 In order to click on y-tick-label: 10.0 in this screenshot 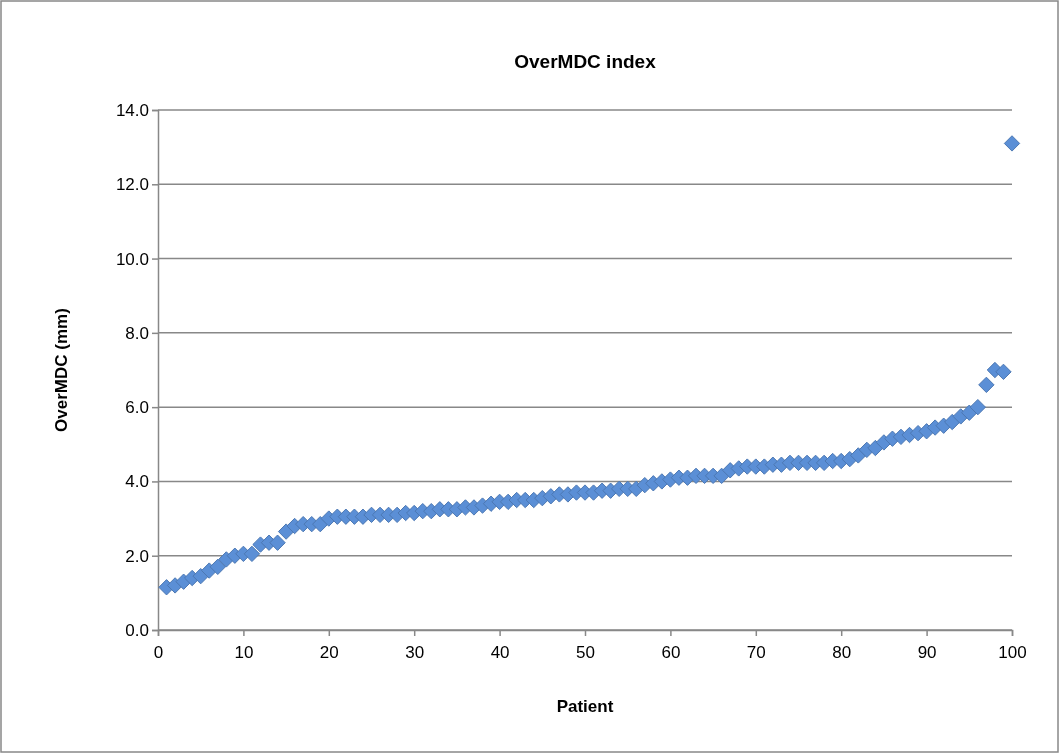, I will do `click(132, 259)`.